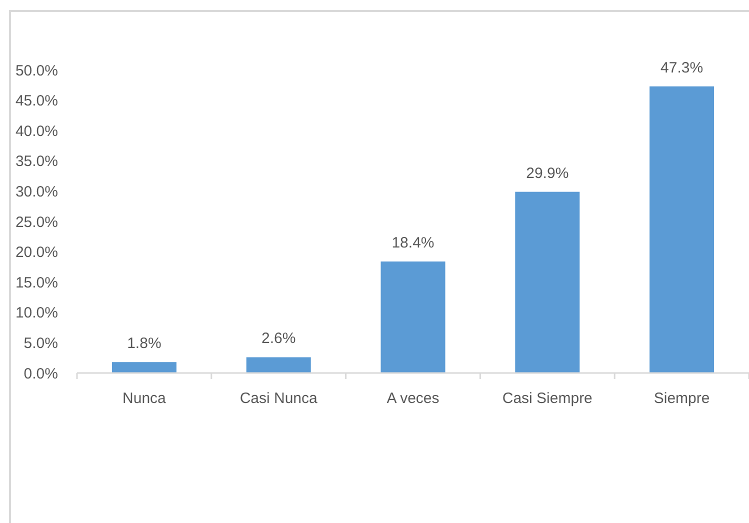 The image size is (749, 523). Describe the element at coordinates (413, 243) in the screenshot. I see `data-label: 18.4%` at that location.